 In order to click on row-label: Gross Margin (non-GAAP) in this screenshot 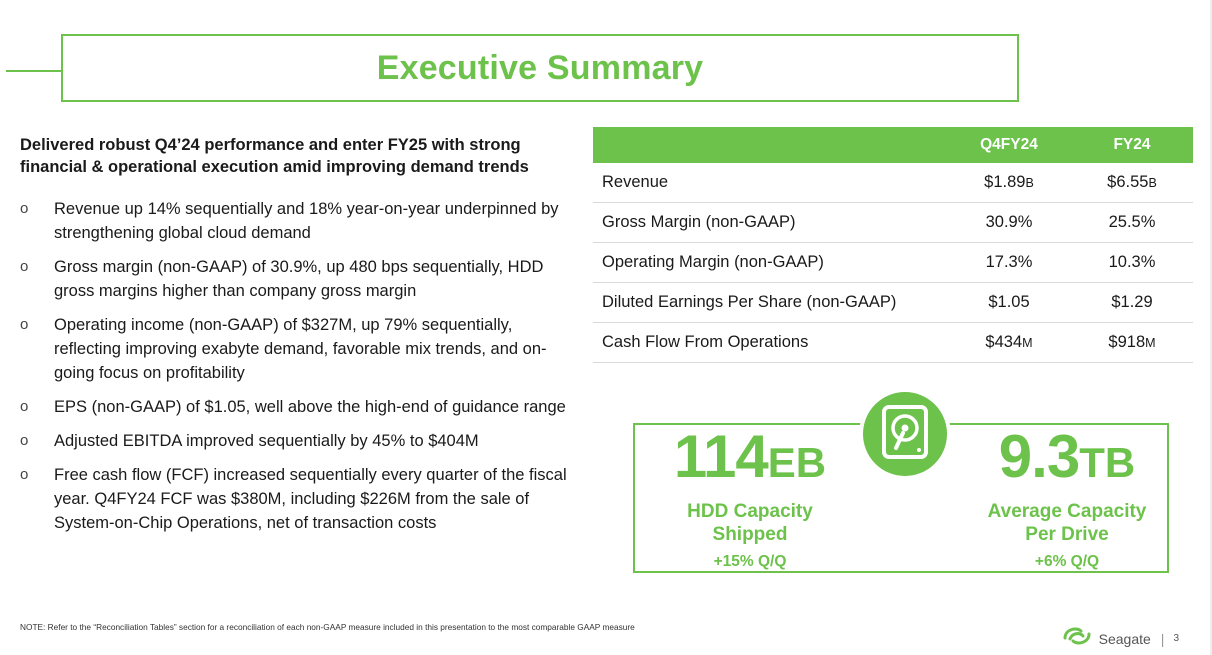, I will do `click(770, 222)`.